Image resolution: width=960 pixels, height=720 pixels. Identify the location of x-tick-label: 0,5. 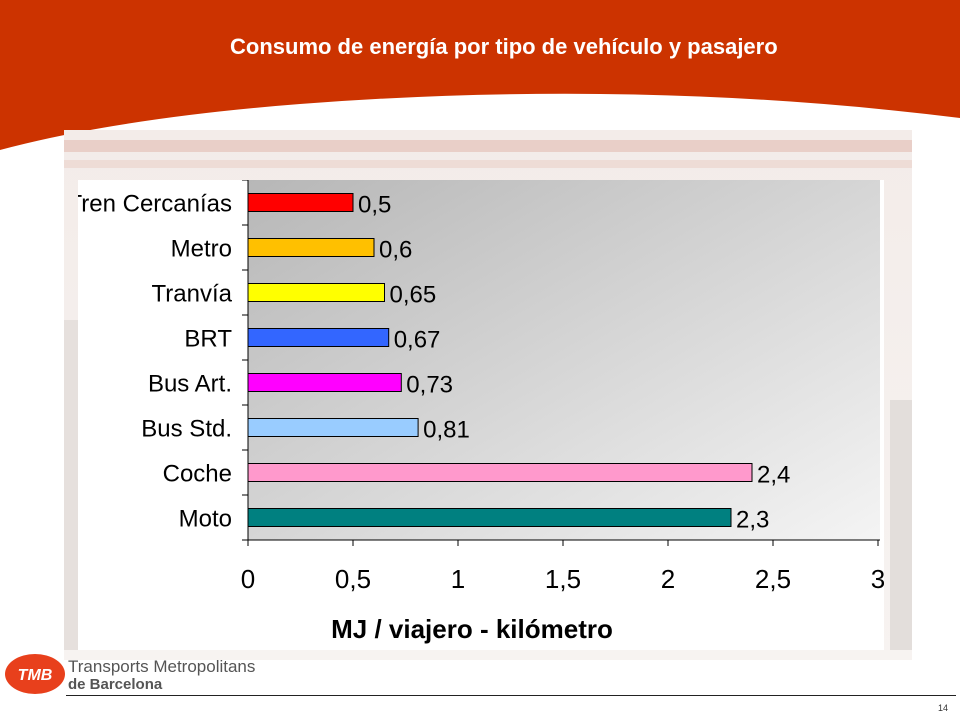
(353, 579).